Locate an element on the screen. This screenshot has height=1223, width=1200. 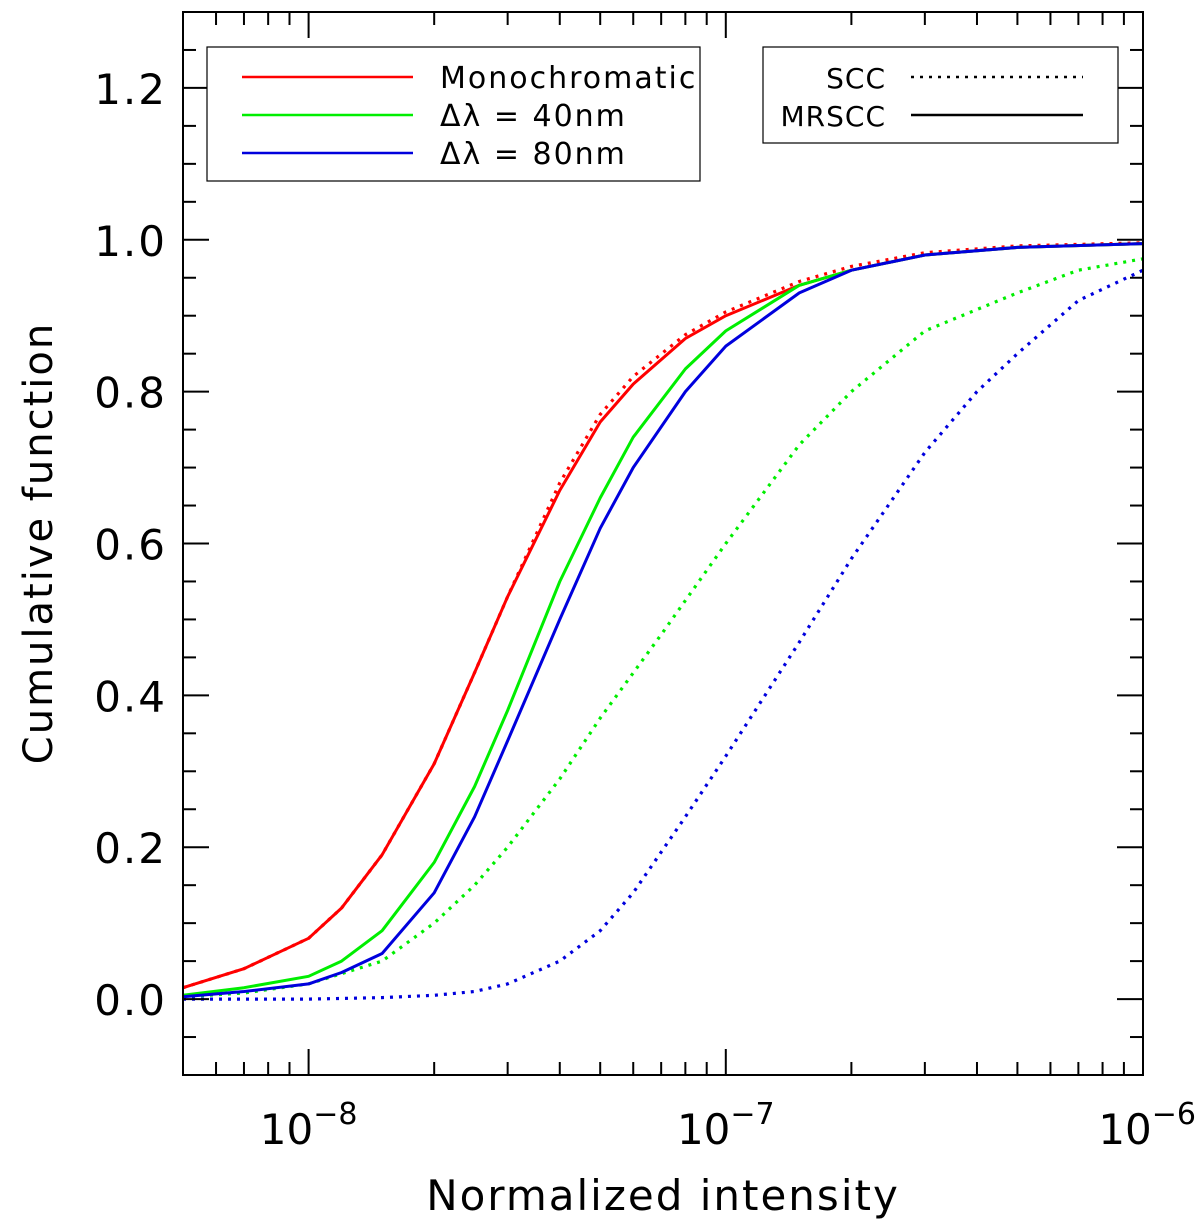
y-tick-label: 1.2 is located at coordinates (130, 89).